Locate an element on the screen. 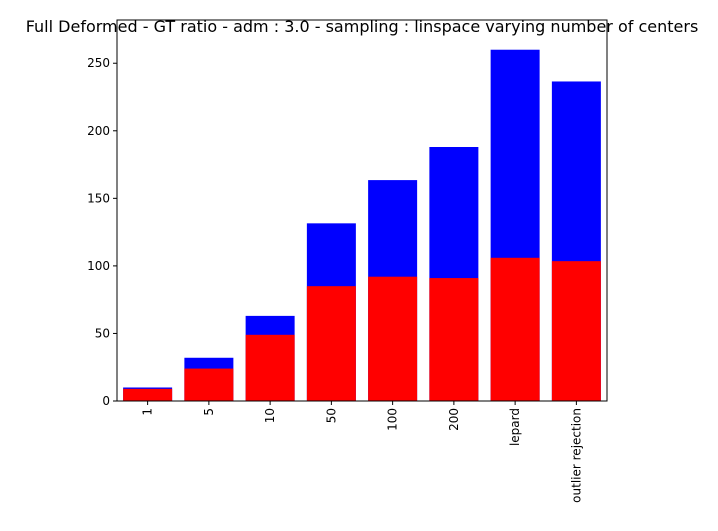 This screenshot has height=531, width=718. x-tick-label: 5 is located at coordinates (209, 412).